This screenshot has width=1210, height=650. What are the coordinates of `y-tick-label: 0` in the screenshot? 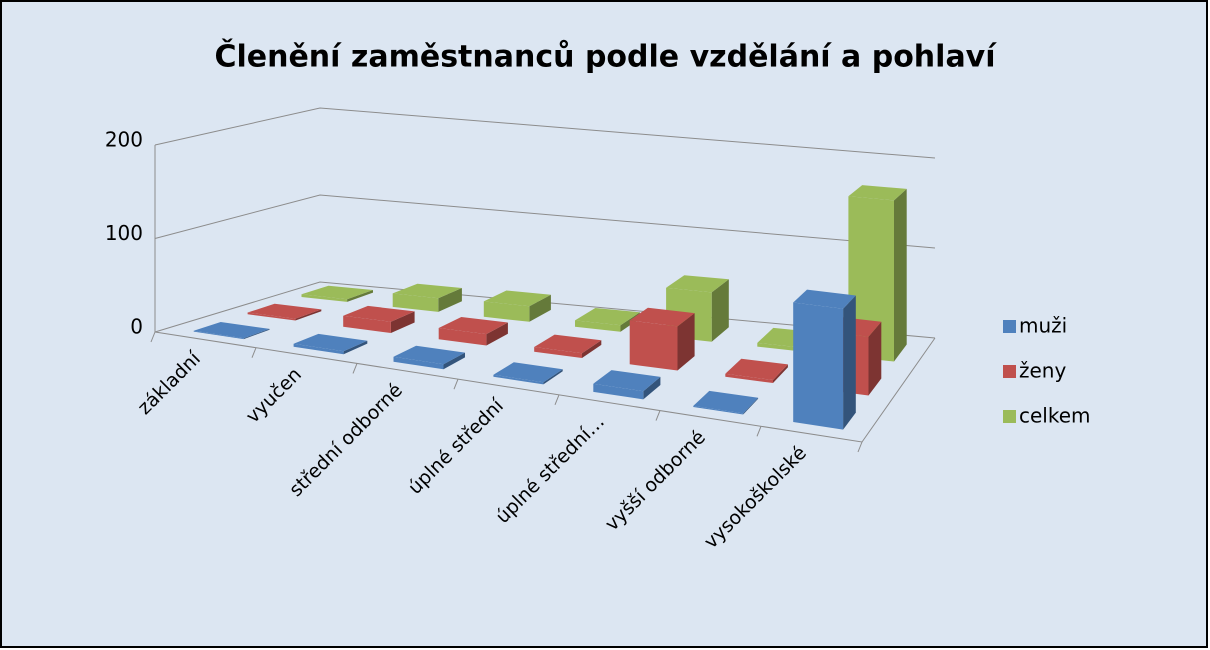 It's located at (136, 327).